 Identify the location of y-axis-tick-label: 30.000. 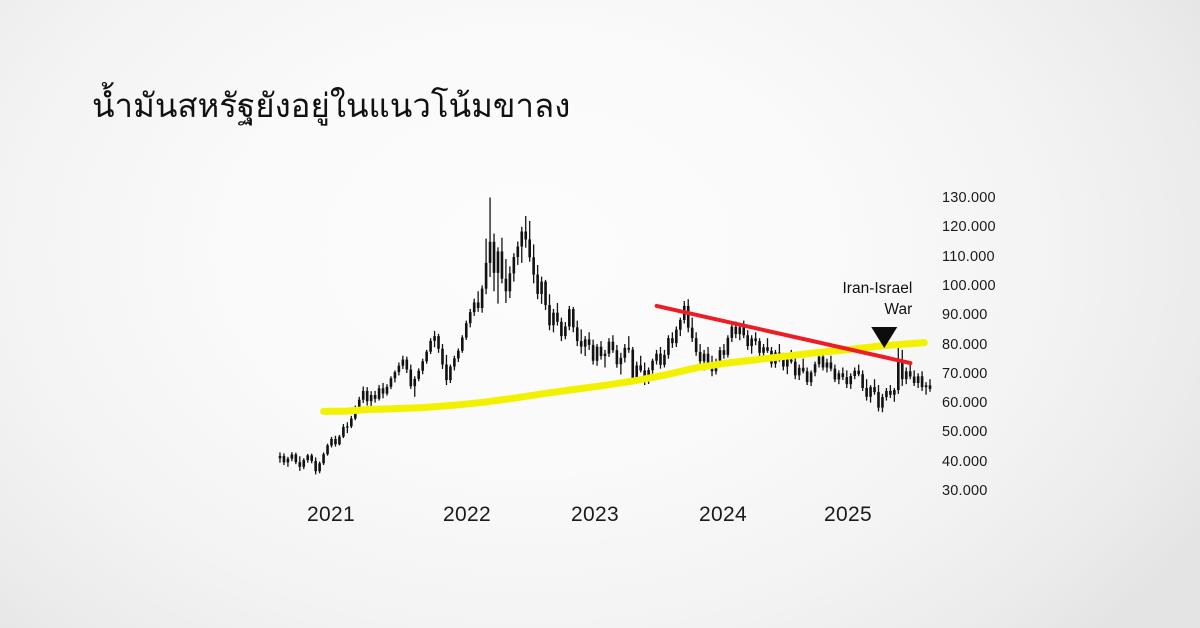
(965, 491).